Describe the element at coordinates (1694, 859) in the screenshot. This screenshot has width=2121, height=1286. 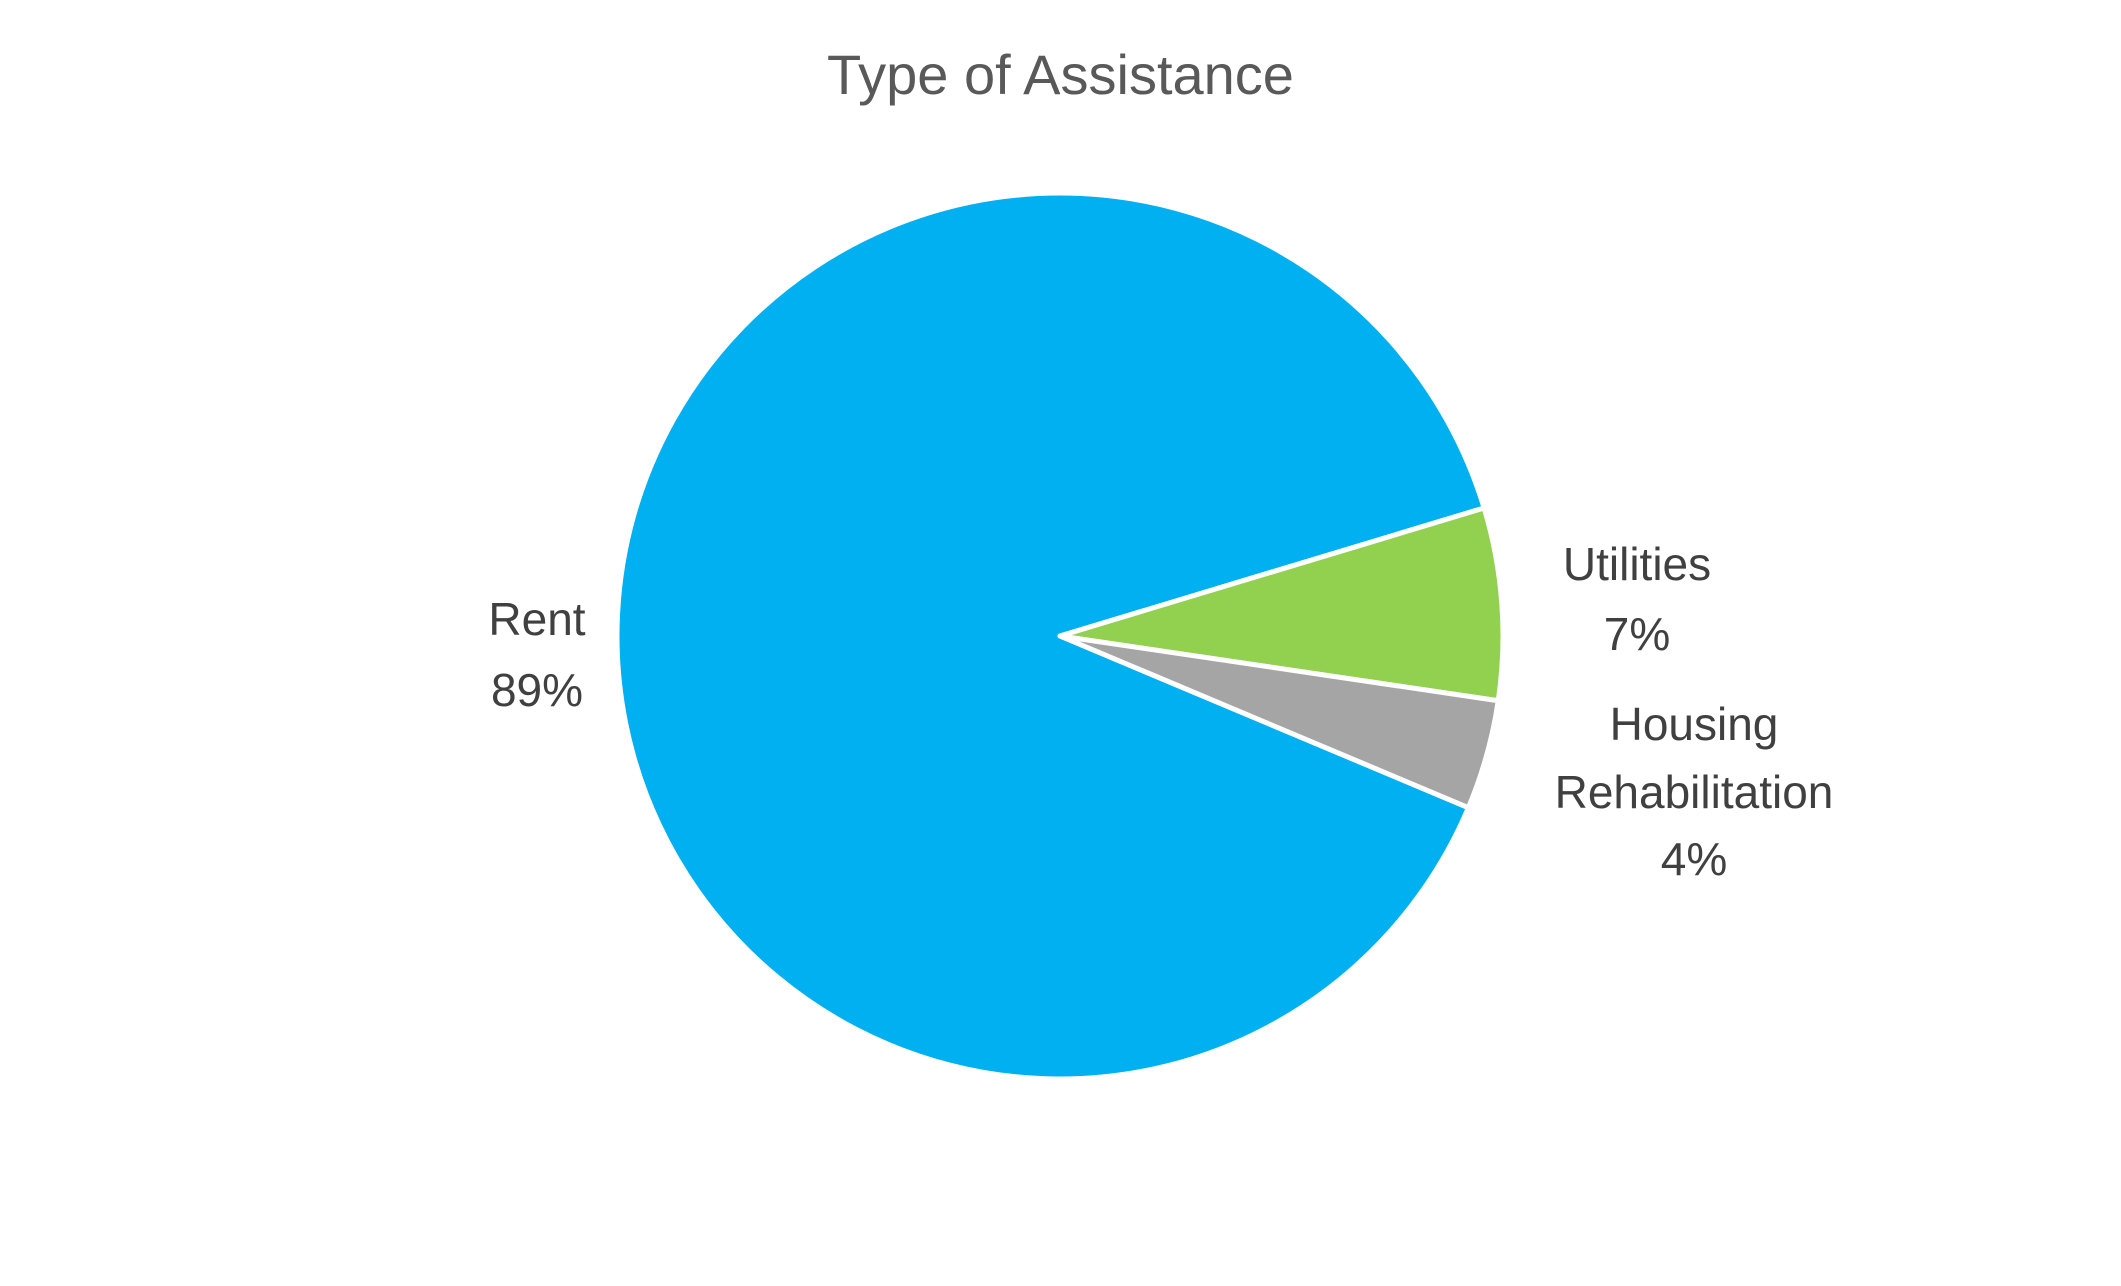
I see `data-label-value-housing-rehabilitation: 4%` at that location.